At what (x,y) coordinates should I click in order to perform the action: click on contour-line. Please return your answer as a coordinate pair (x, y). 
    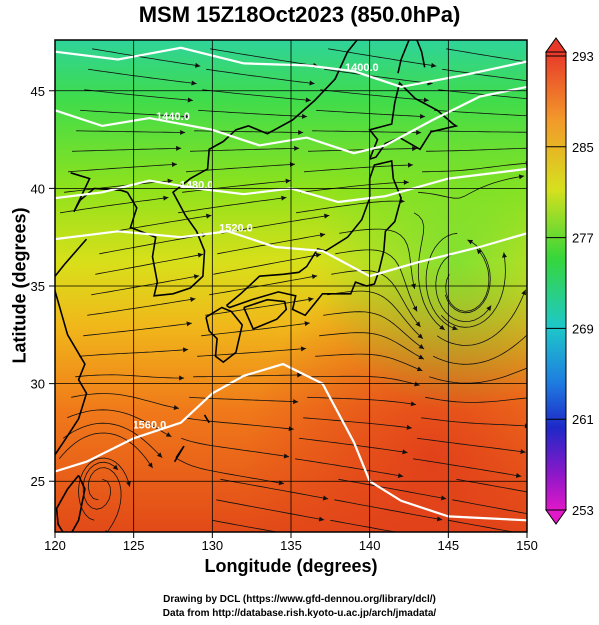
    Looking at the image, I should click on (291, 185).